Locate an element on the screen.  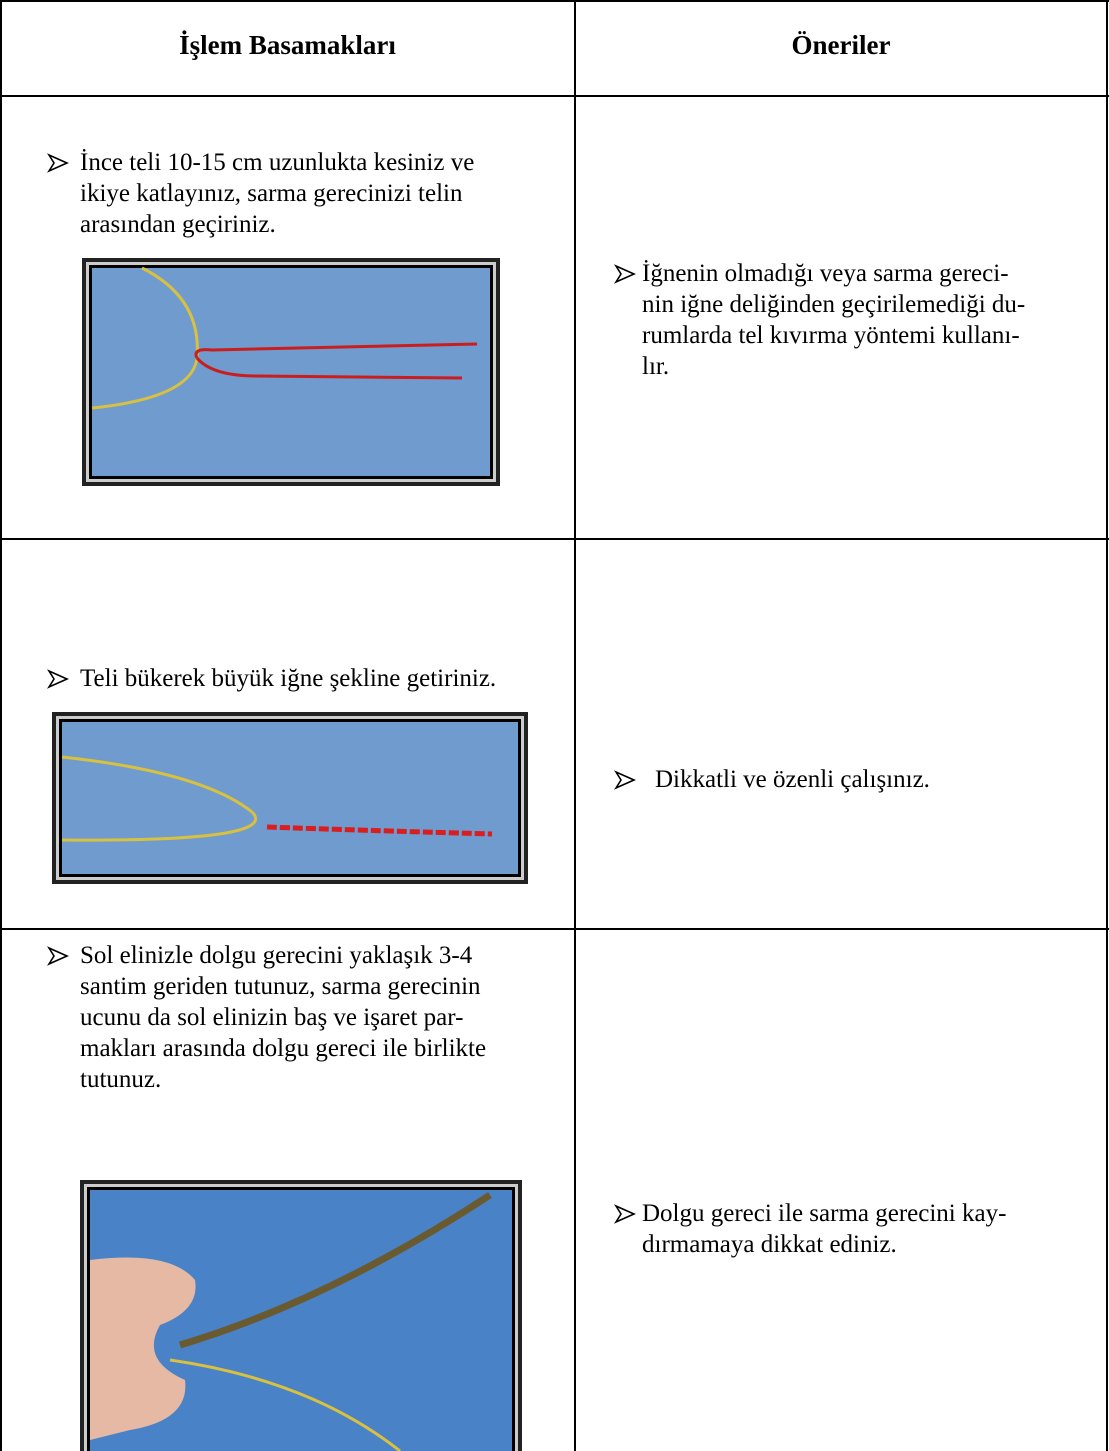
header: Öneriler is located at coordinates (841, 45).